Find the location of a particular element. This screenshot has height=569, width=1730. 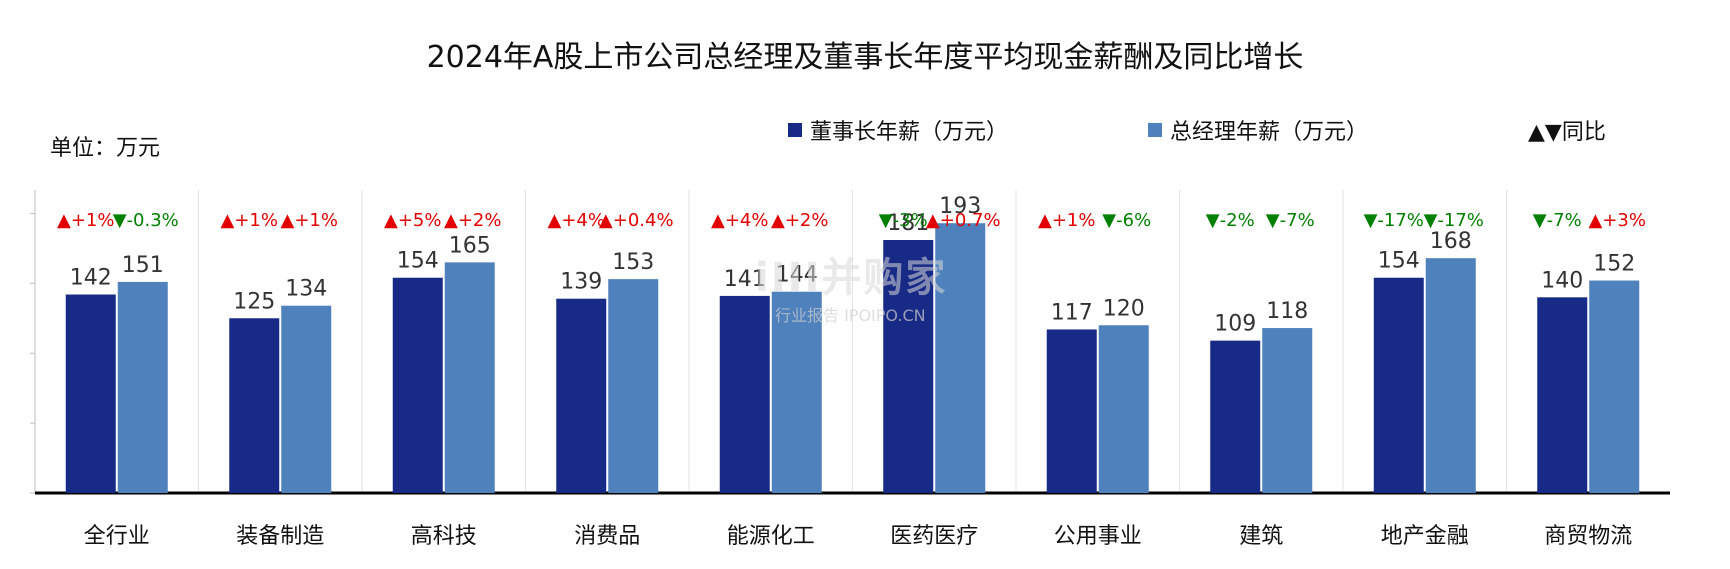

data-label-chairman: 140 is located at coordinates (1562, 280).